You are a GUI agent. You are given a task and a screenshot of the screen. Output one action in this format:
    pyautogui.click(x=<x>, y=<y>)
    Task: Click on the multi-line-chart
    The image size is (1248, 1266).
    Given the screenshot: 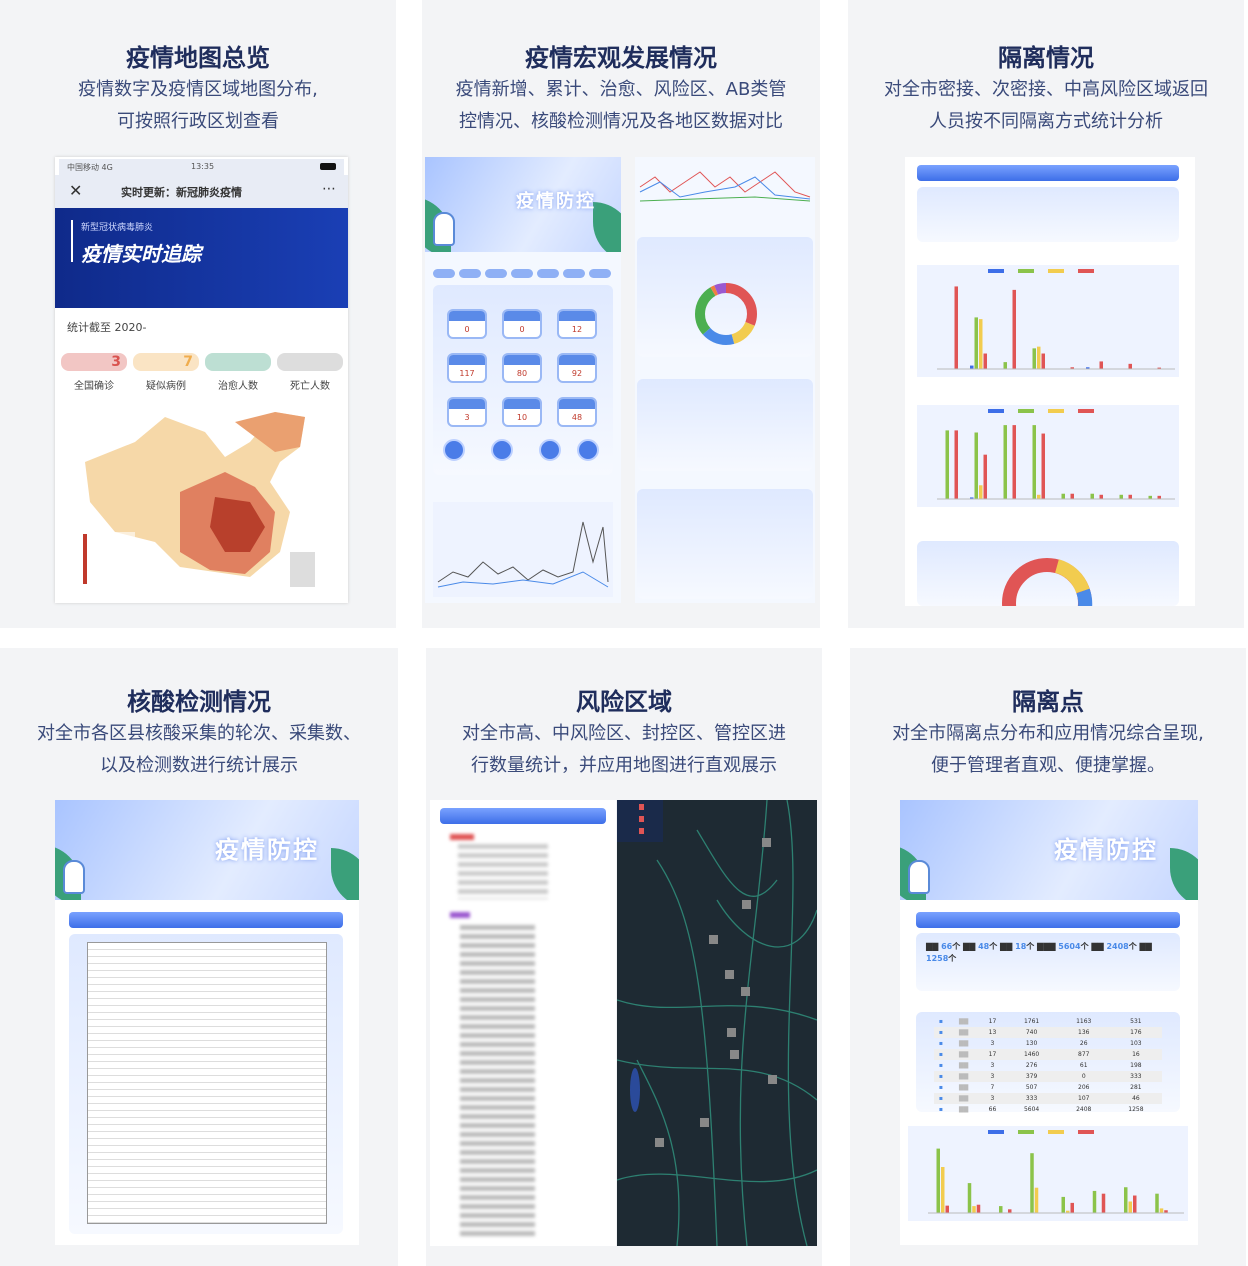 What is the action you would take?
    pyautogui.click(x=725, y=186)
    